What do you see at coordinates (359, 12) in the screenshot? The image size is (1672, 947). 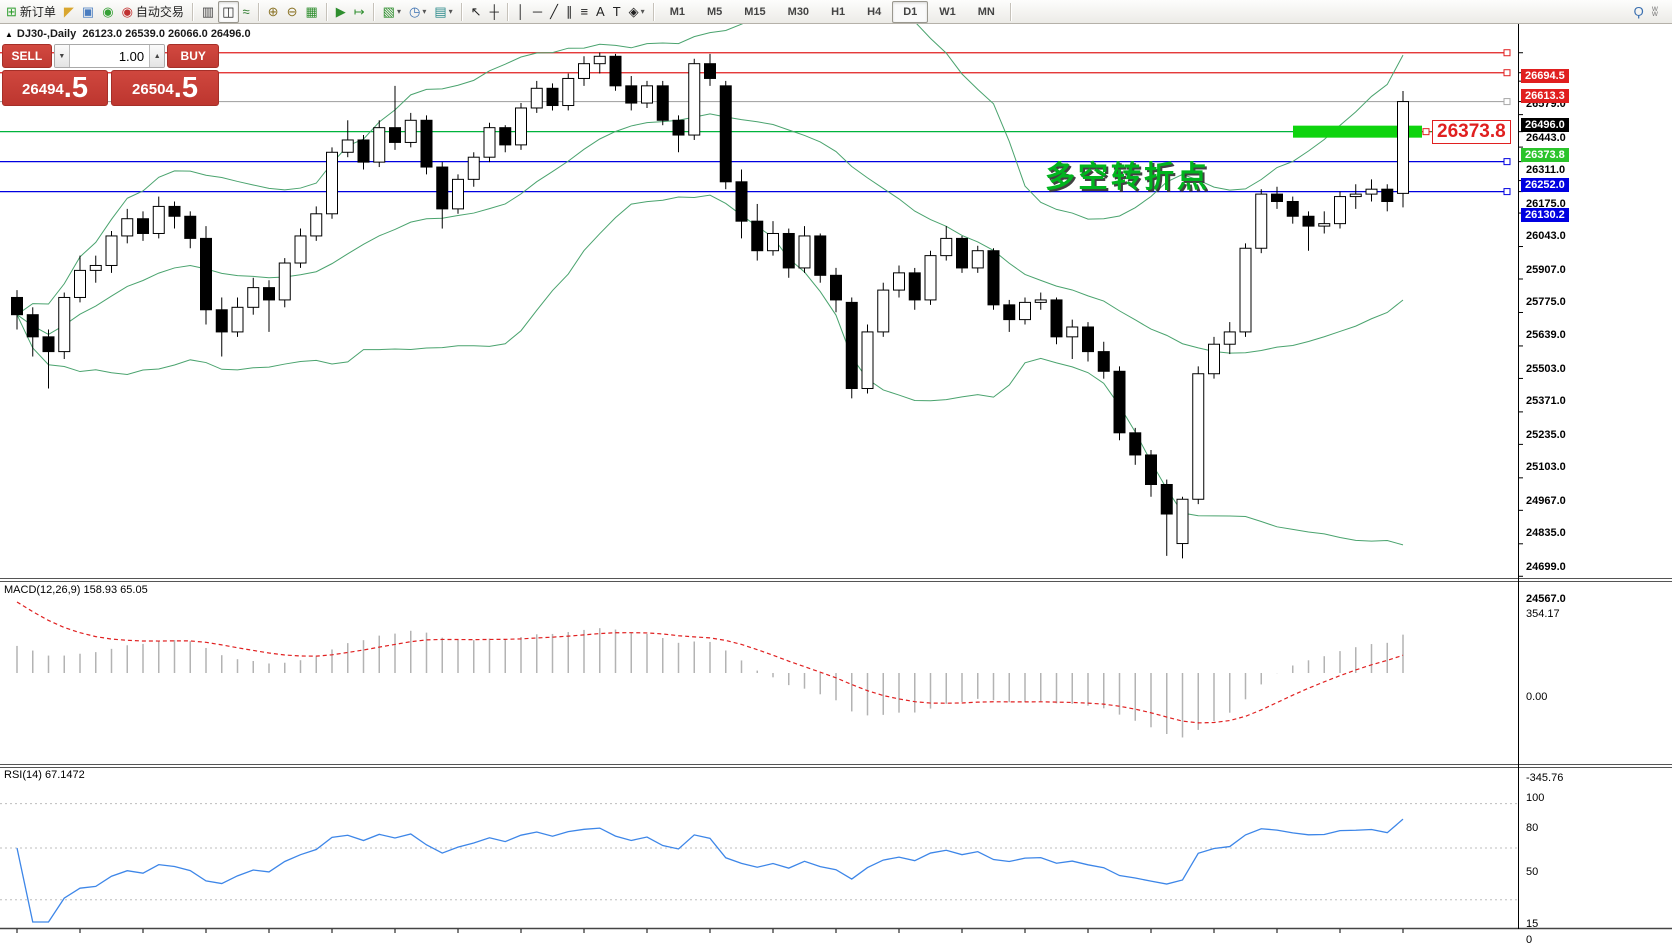 I see `chart-shift-button: ↦` at bounding box center [359, 12].